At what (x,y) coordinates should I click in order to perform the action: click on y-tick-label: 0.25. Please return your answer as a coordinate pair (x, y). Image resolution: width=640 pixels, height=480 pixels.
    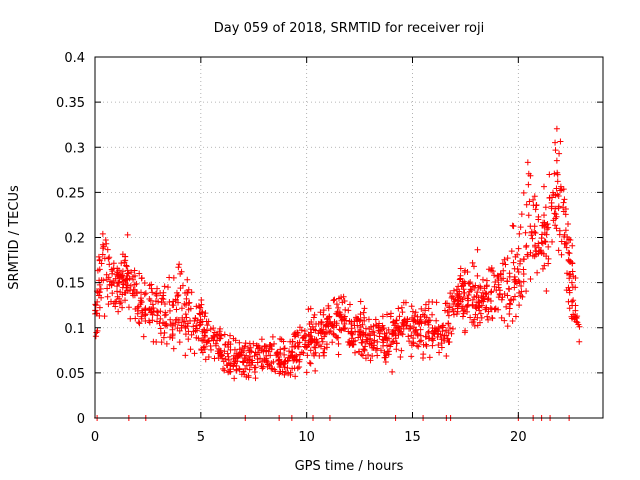
    Looking at the image, I should click on (70, 193).